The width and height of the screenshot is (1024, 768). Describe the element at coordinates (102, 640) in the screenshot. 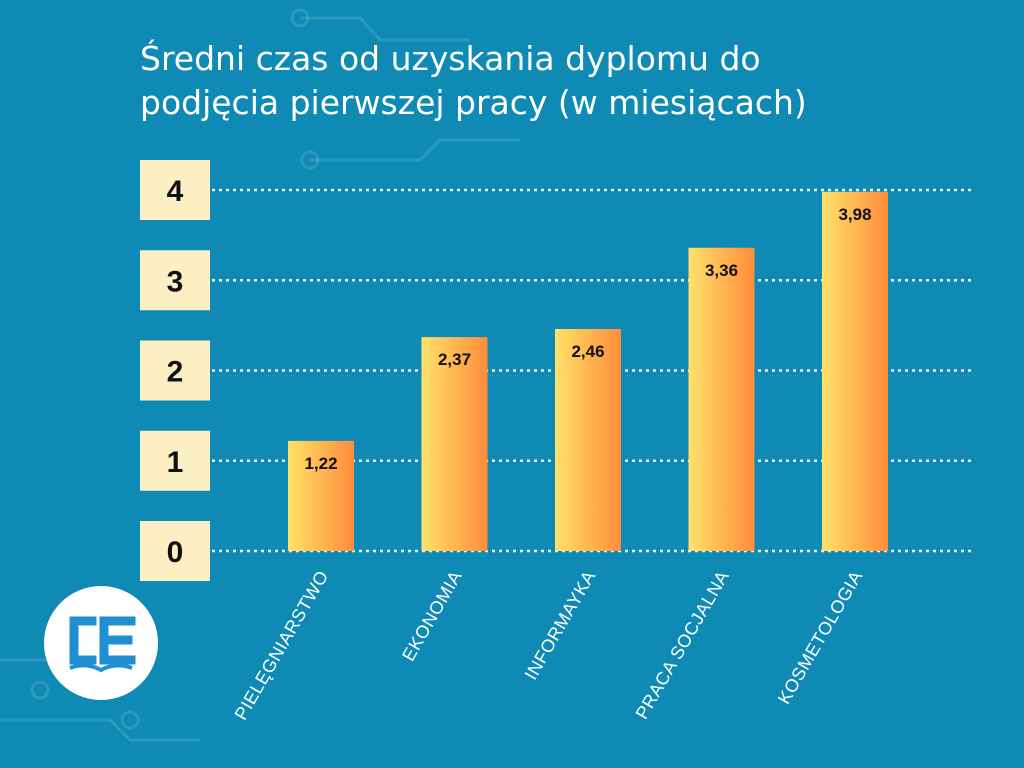

I see `ce-book-icon` at that location.